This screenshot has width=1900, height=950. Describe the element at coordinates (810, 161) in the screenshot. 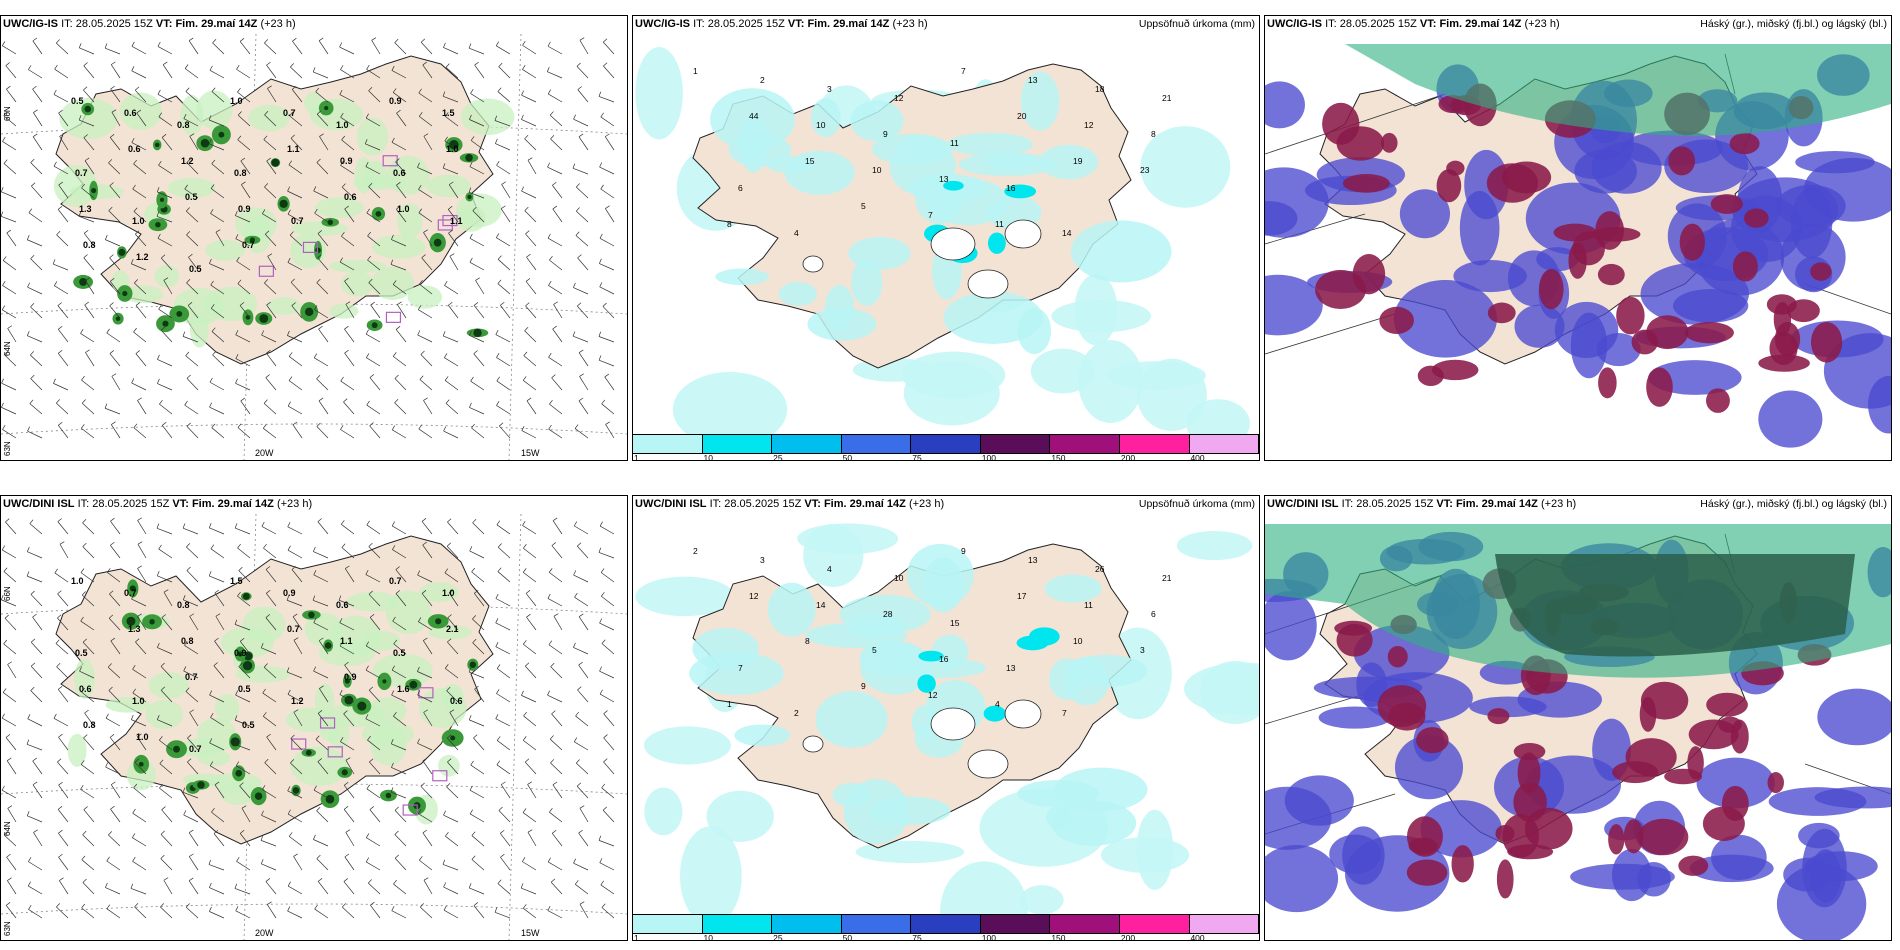

I see `precip-amount: 15` at that location.